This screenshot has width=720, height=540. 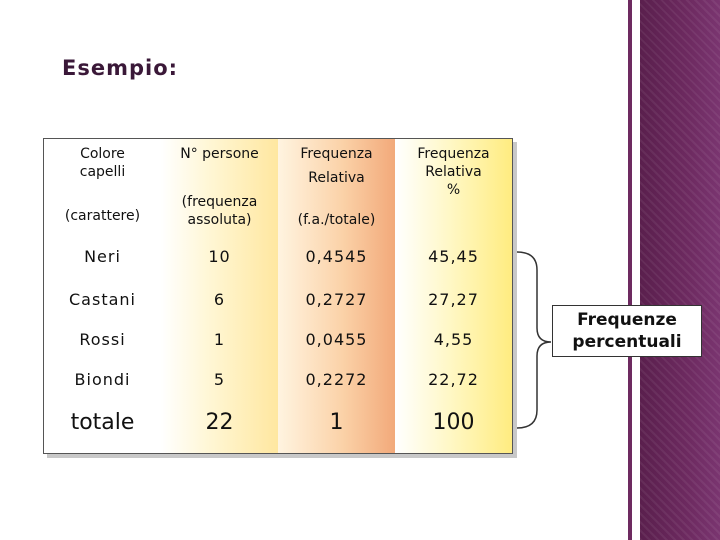 What do you see at coordinates (453, 256) in the screenshot?
I see `cell-row1-col4: 45,45` at bounding box center [453, 256].